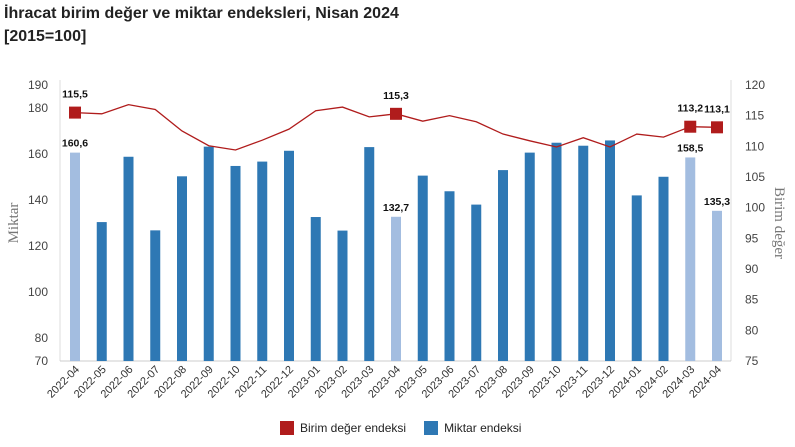  What do you see at coordinates (75, 95) in the screenshot?
I see `line-data-label: 115,5` at bounding box center [75, 95].